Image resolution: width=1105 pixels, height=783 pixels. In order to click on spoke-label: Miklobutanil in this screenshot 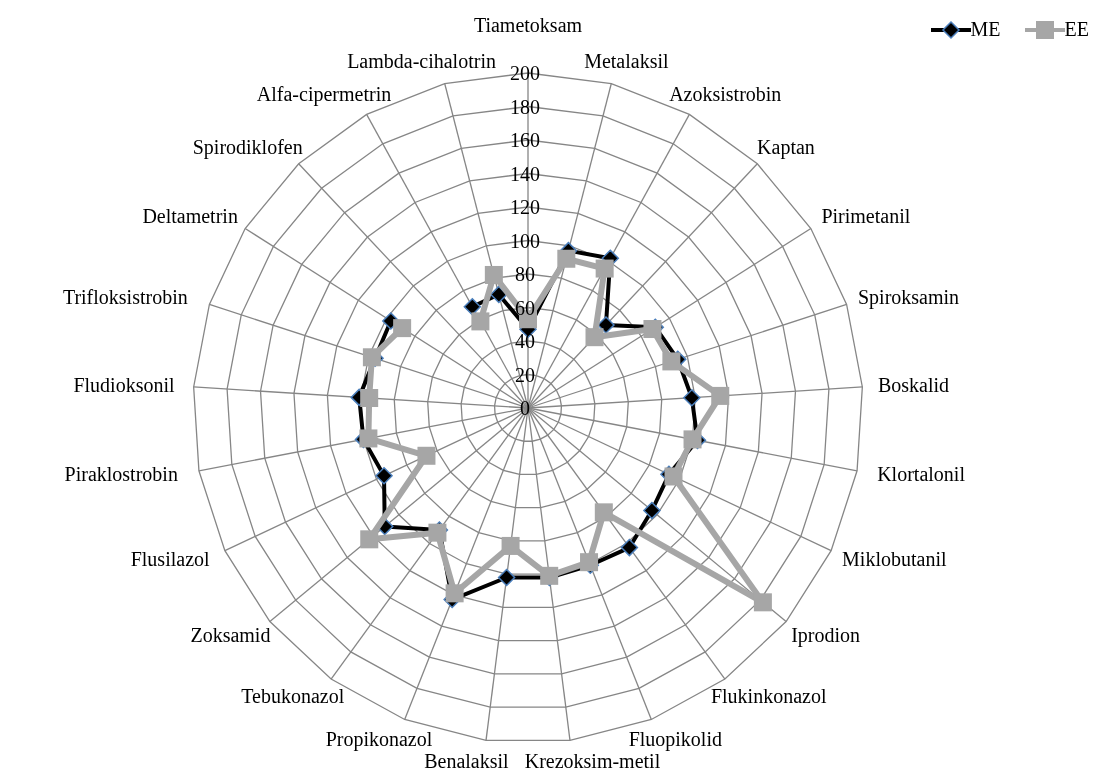, I will do `click(894, 559)`.